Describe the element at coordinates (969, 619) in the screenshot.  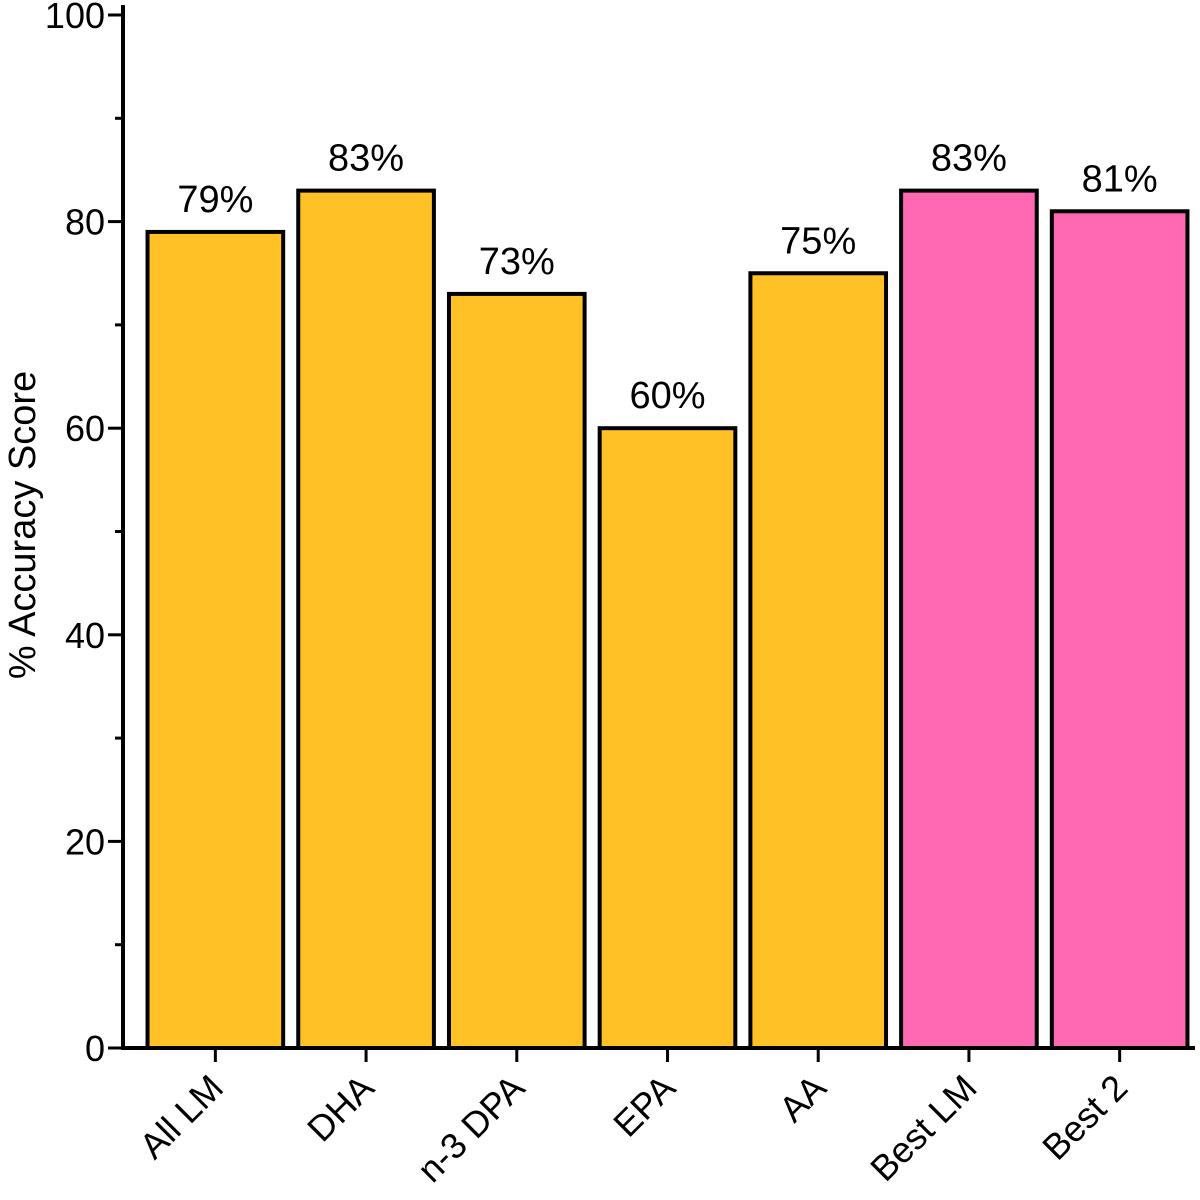
I see `bar-best-lm` at that location.